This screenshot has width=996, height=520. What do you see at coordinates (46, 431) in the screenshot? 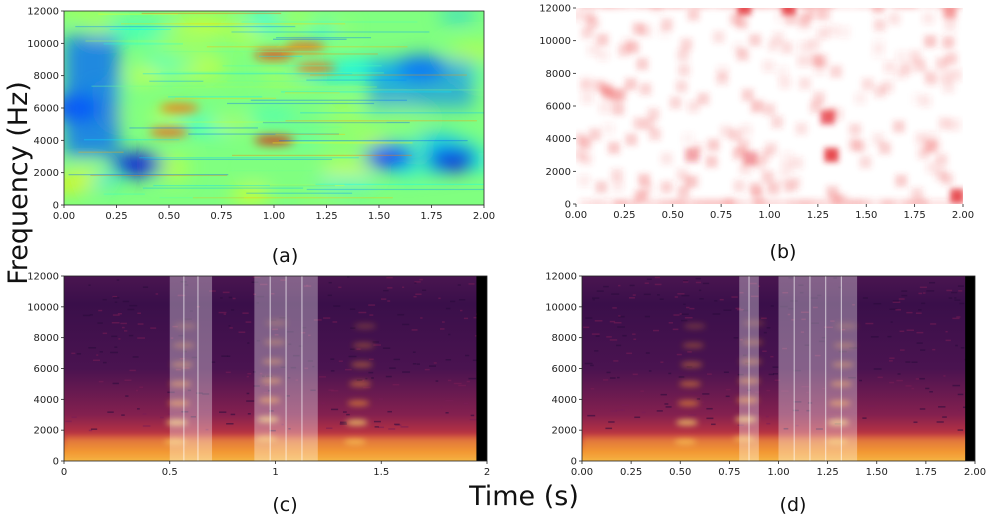
I see `ytick-label-c: 2000` at bounding box center [46, 431].